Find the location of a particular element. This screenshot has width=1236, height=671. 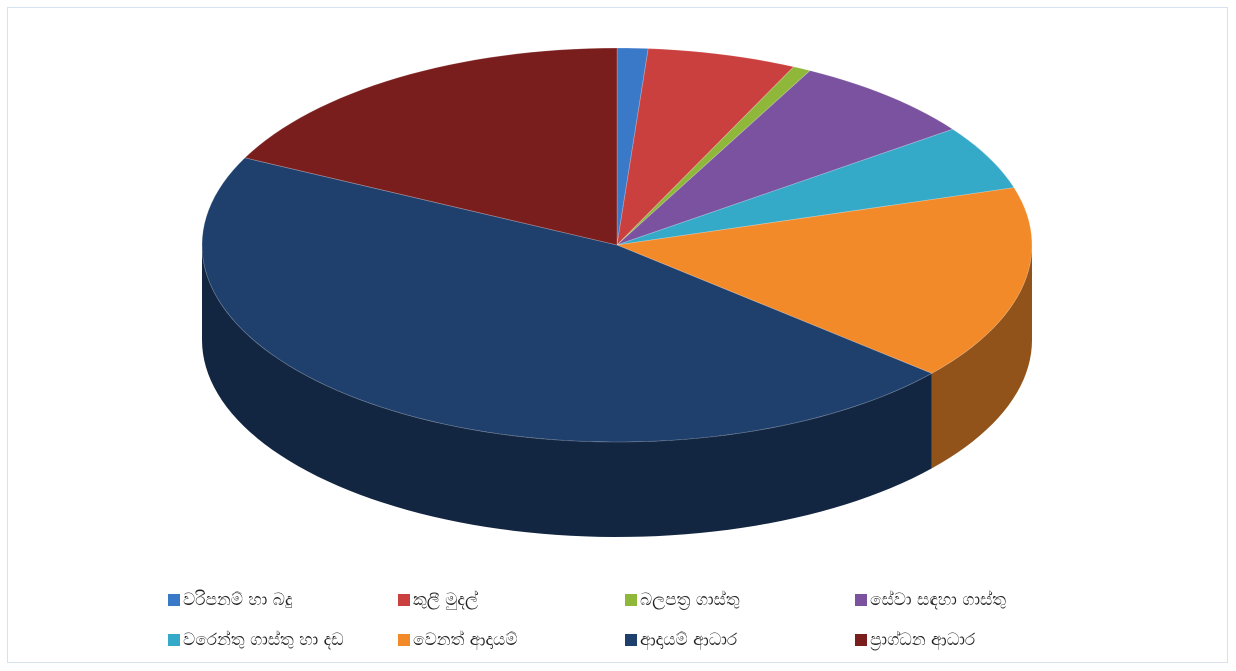

slice-side is located at coordinates (981, 357).